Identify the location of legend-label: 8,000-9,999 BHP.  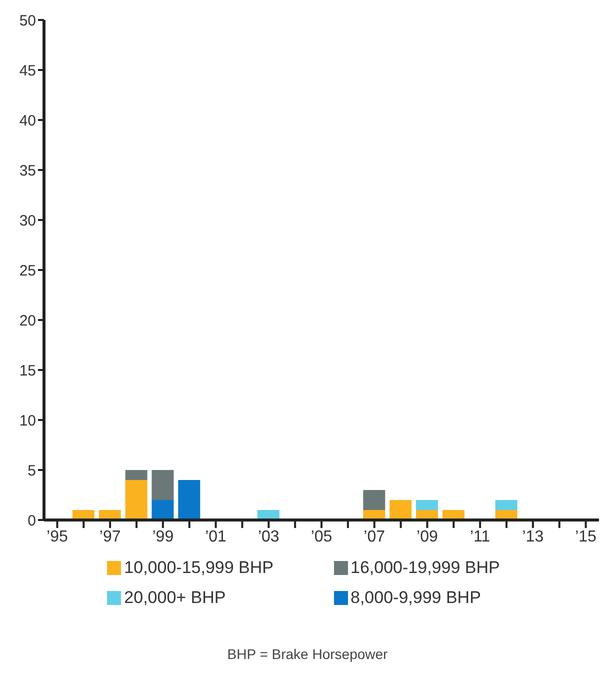
(415, 598).